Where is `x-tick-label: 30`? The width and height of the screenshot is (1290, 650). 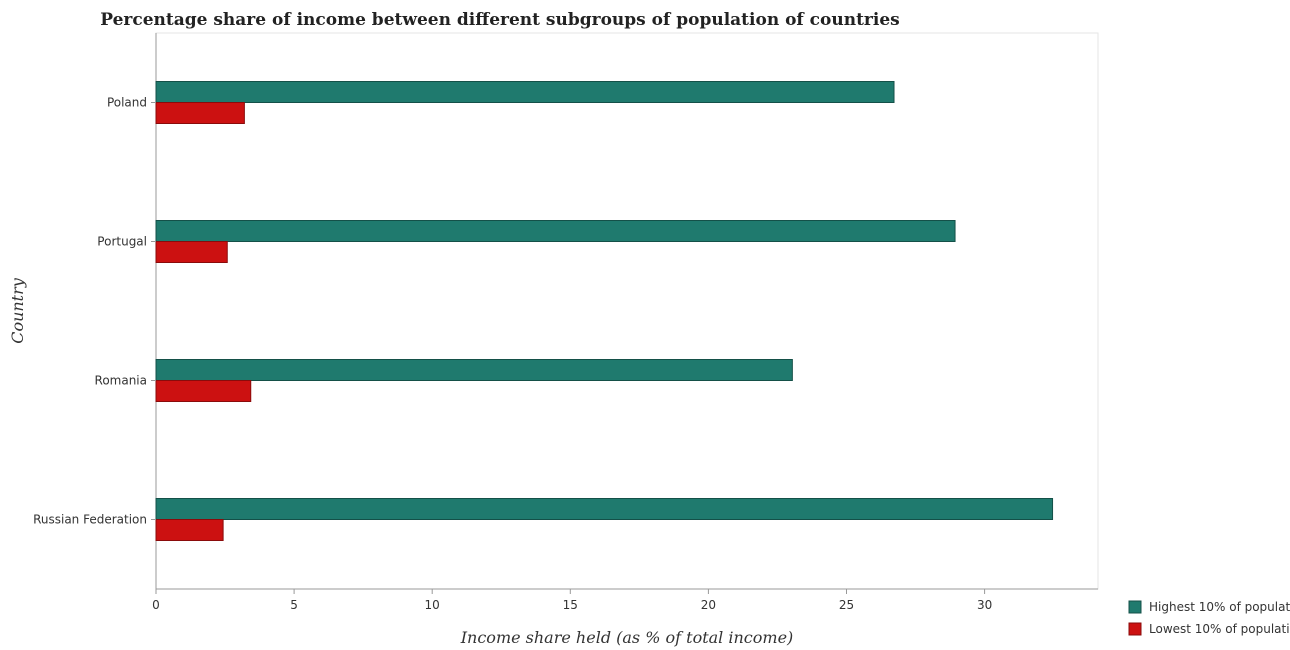 x-tick-label: 30 is located at coordinates (984, 605).